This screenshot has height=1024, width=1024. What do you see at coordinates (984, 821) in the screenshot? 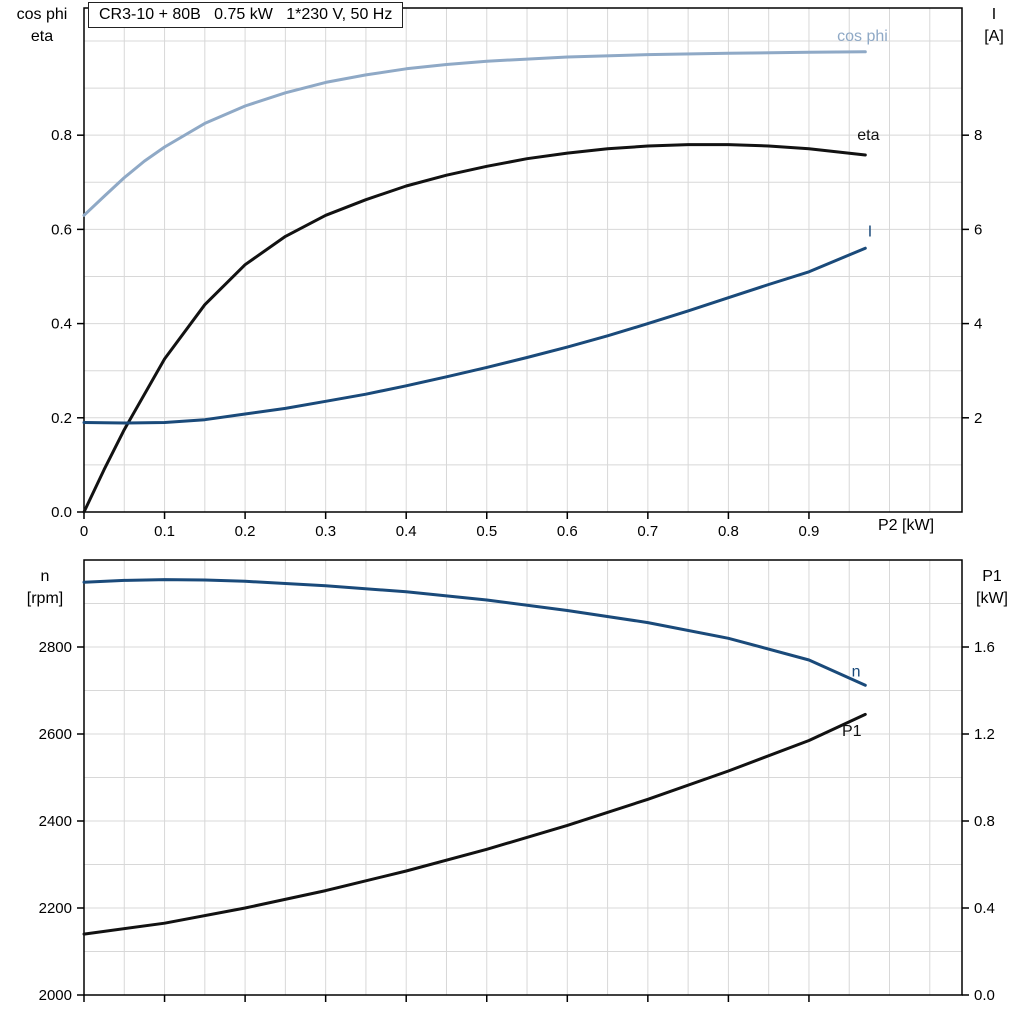
I see `right-axis-tick-label: 0.8` at bounding box center [984, 821].